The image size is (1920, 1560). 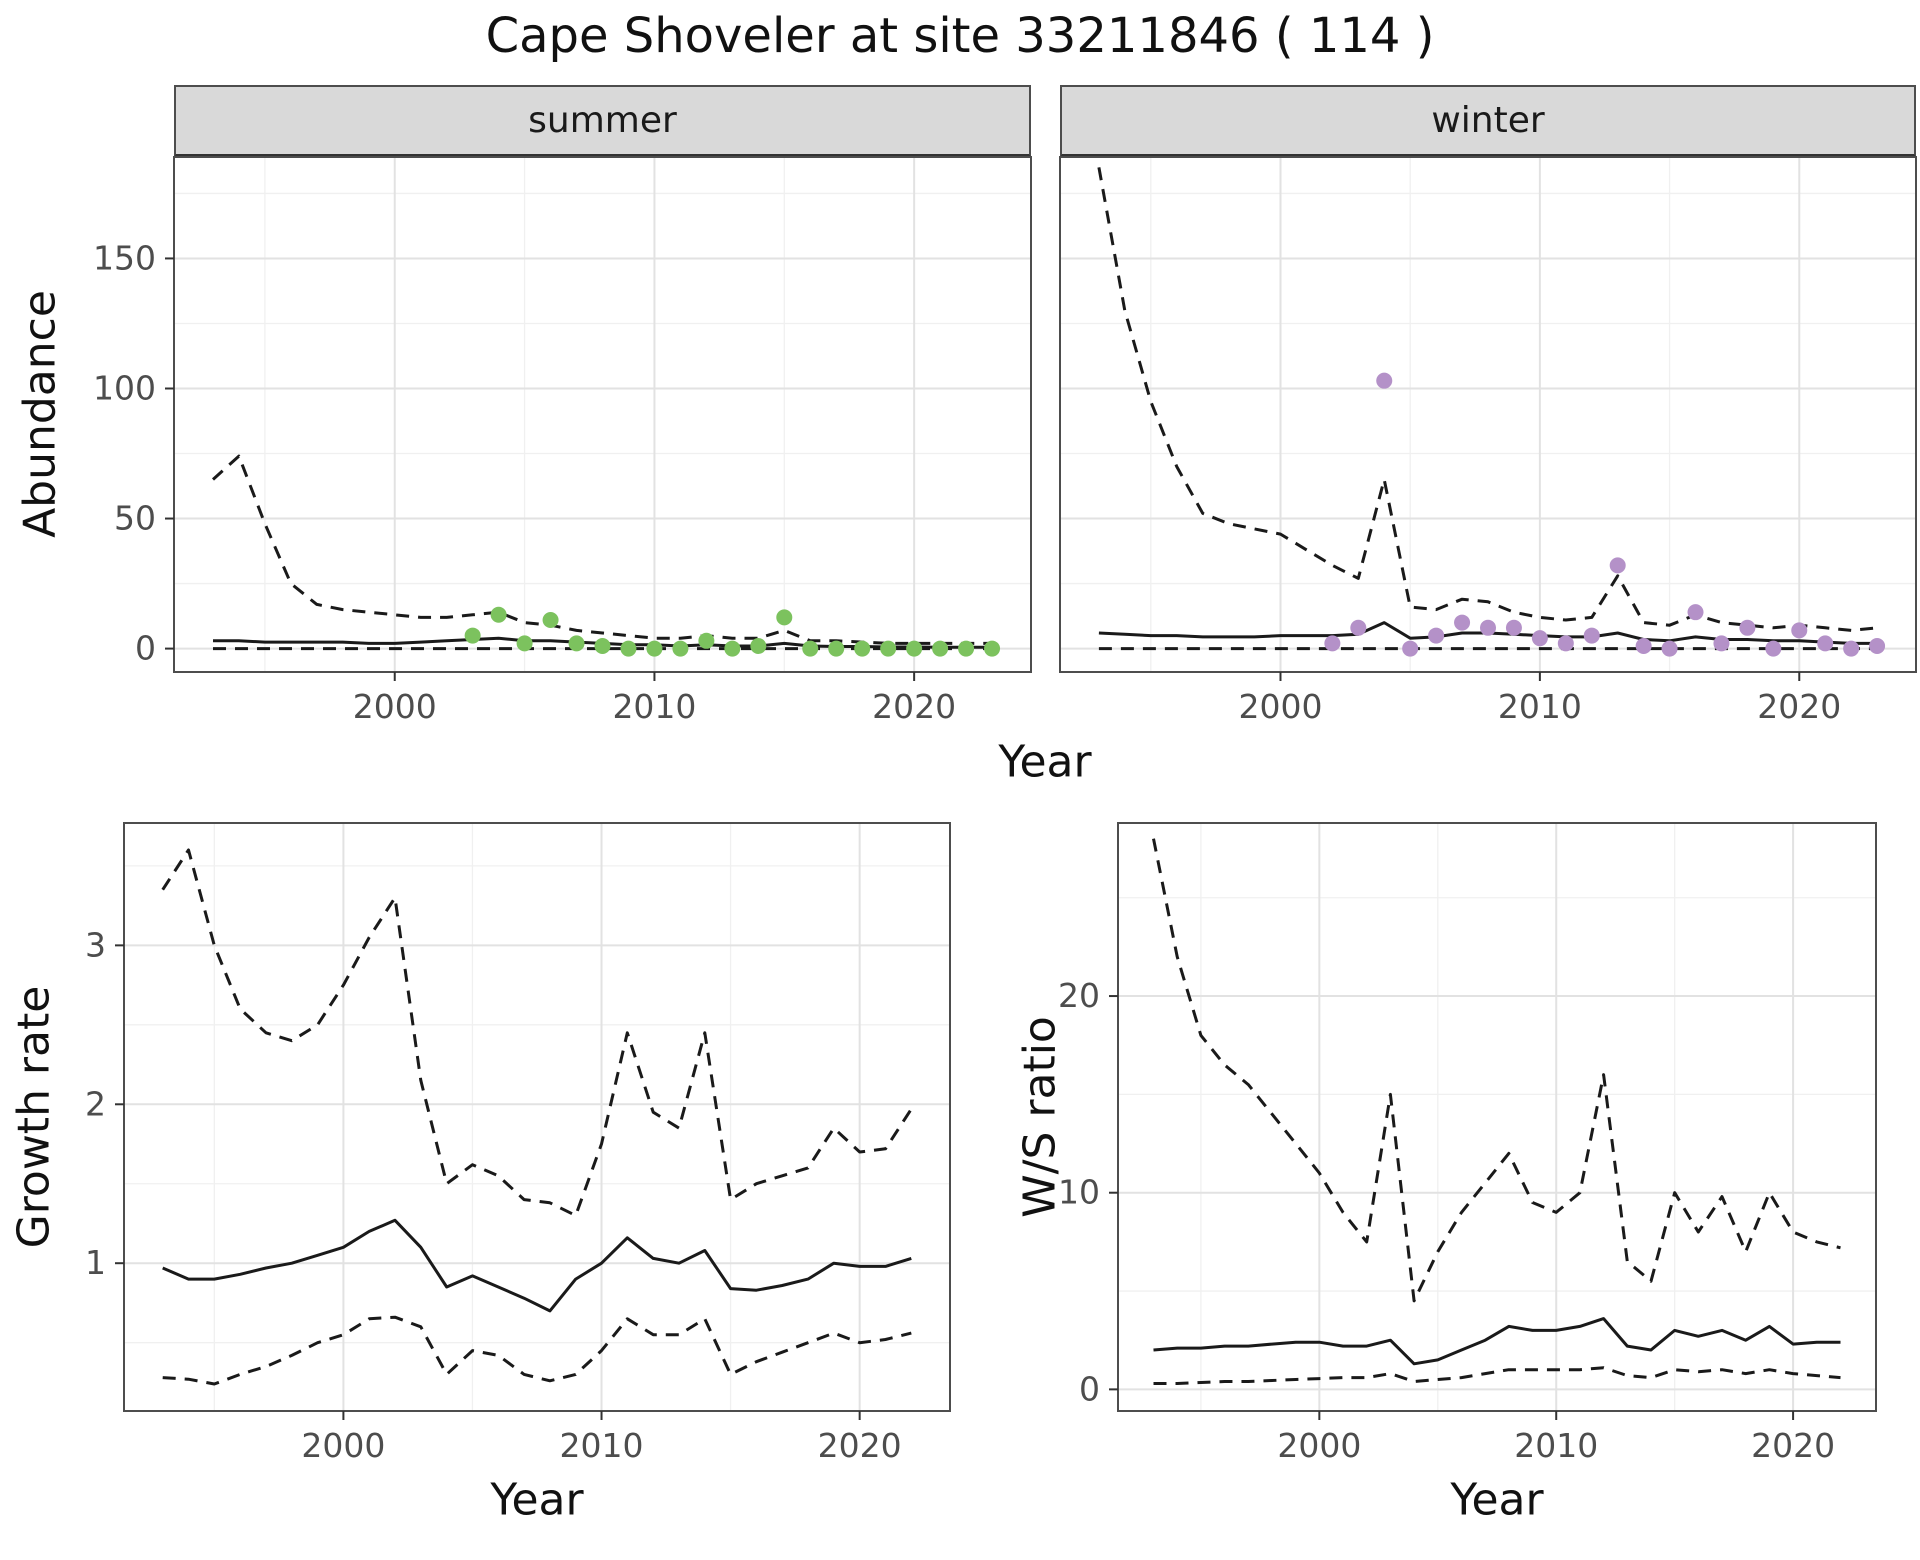 What do you see at coordinates (95, 1103) in the screenshot?
I see `y-tick-label: 2` at bounding box center [95, 1103].